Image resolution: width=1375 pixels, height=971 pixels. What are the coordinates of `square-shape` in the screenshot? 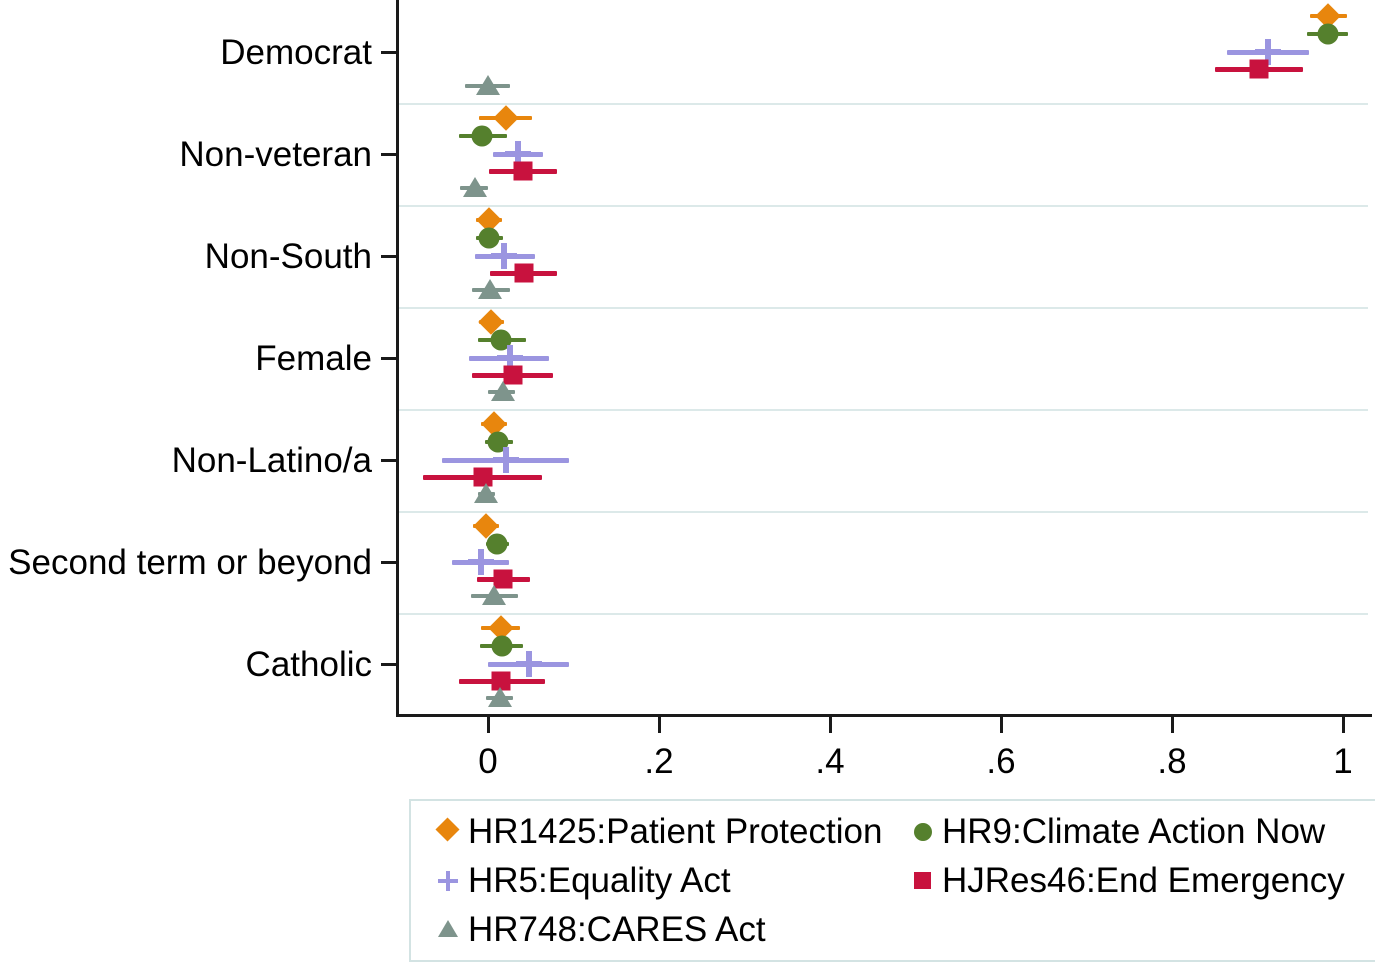 It's located at (922, 880).